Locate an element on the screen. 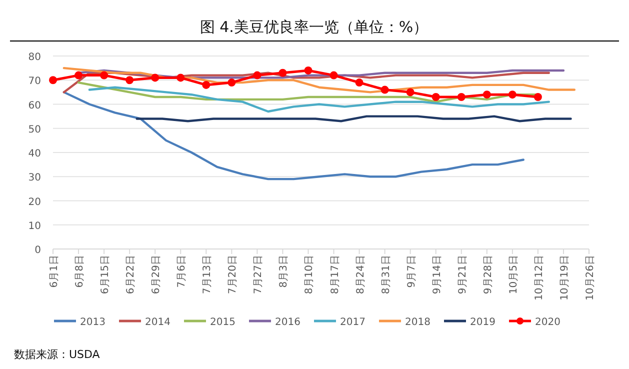 The height and width of the screenshot is (369, 629). x-tick-label: 7月27日 is located at coordinates (258, 274).